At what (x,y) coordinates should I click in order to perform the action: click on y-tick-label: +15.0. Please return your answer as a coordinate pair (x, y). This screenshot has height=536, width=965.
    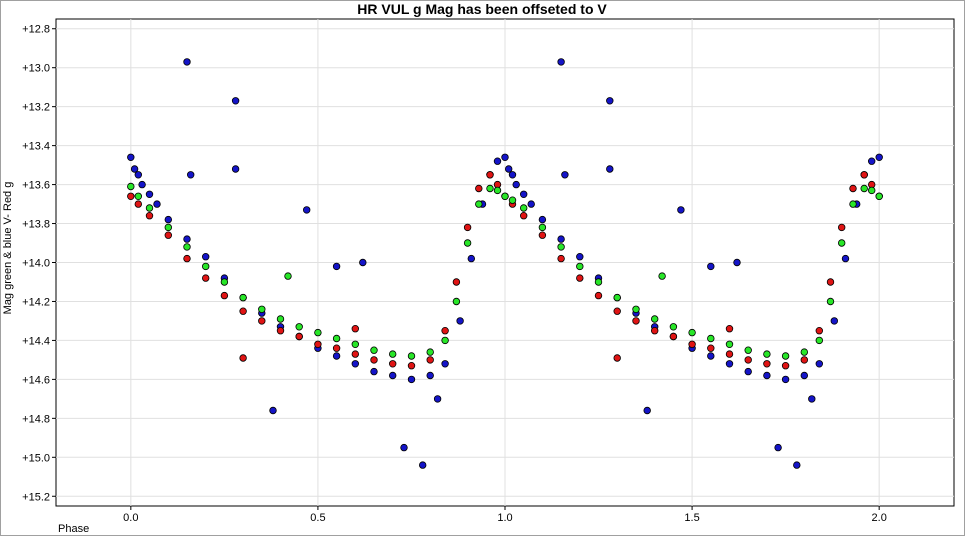
    Looking at the image, I should click on (36, 458).